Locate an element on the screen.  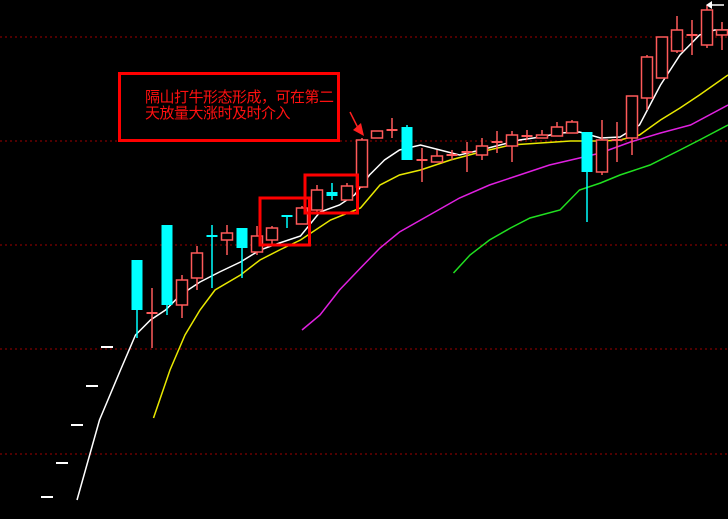
annotation-text: 隔山打牛形态形成，可在第二天放量大涨时及时介入 is located at coordinates (239, 105).